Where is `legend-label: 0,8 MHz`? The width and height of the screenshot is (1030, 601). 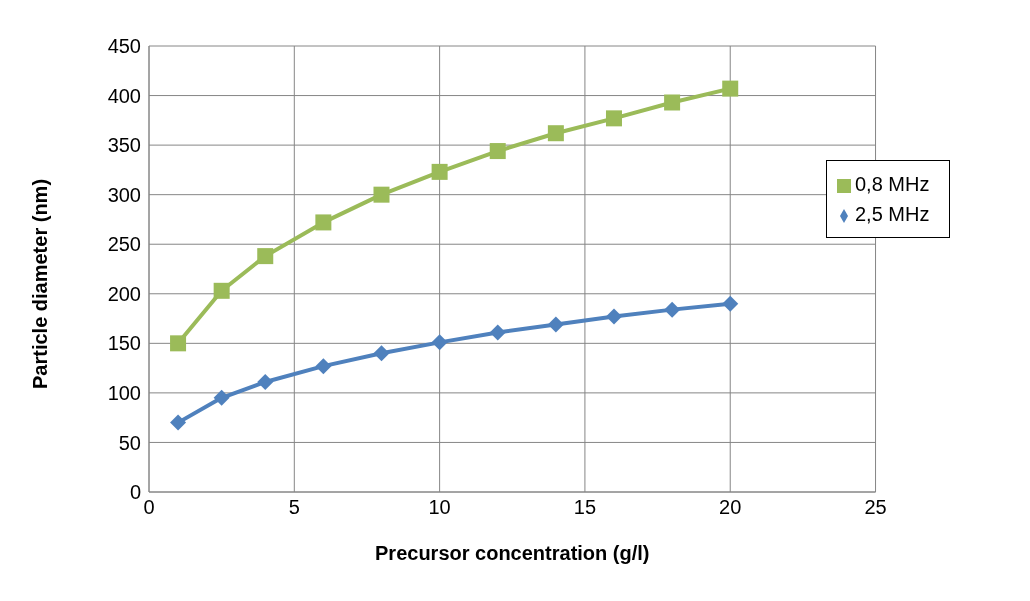
legend-label: 0,8 MHz is located at coordinates (892, 184).